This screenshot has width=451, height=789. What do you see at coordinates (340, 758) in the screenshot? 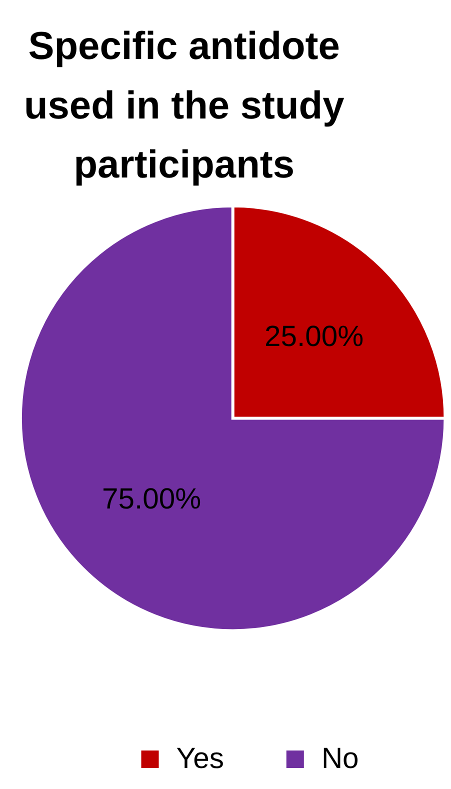
I see `legend-label: No` at bounding box center [340, 758].